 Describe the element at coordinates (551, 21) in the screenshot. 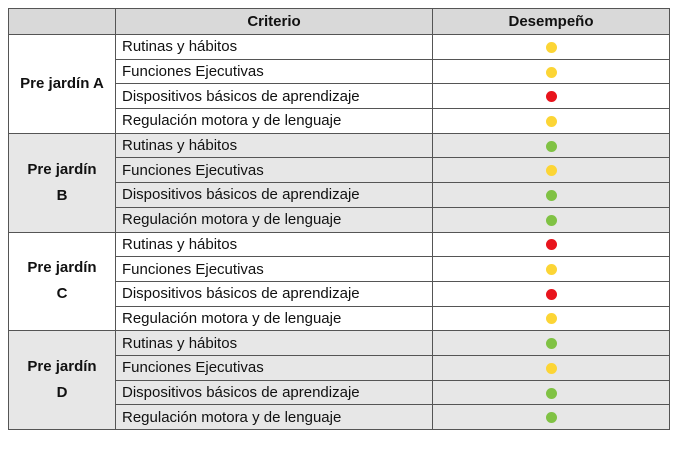

I see `header-cell: Desempeño` at that location.